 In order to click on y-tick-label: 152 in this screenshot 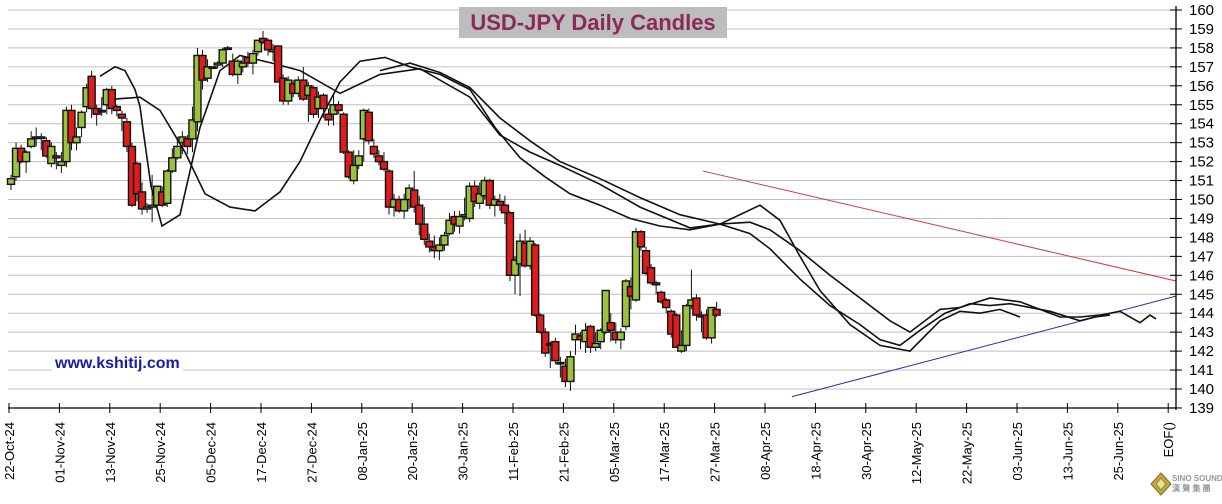, I will do `click(1201, 162)`.